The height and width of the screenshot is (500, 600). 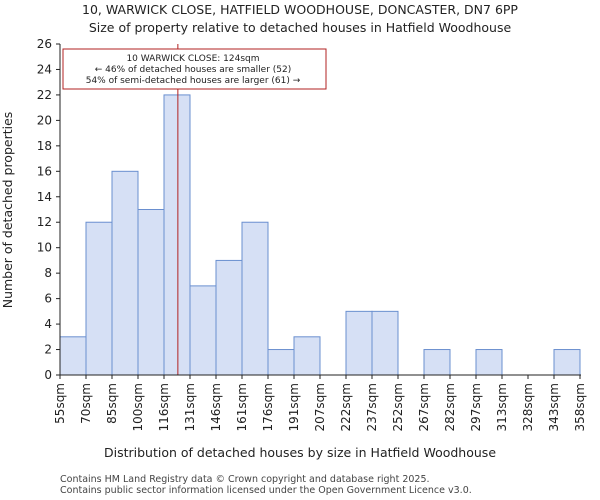 I want to click on x-tick-label: 222sqm, so click(x=346, y=407).